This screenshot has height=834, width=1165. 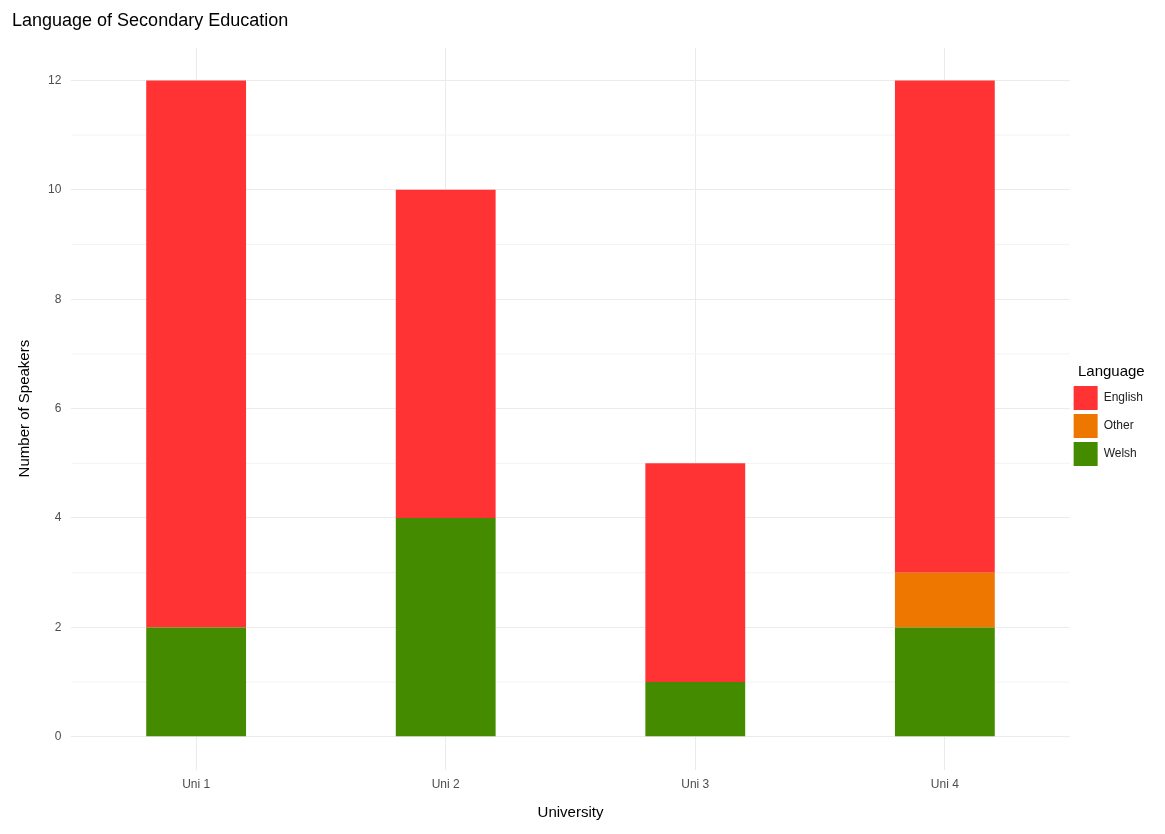 What do you see at coordinates (570, 812) in the screenshot?
I see `x-axis-title: University` at bounding box center [570, 812].